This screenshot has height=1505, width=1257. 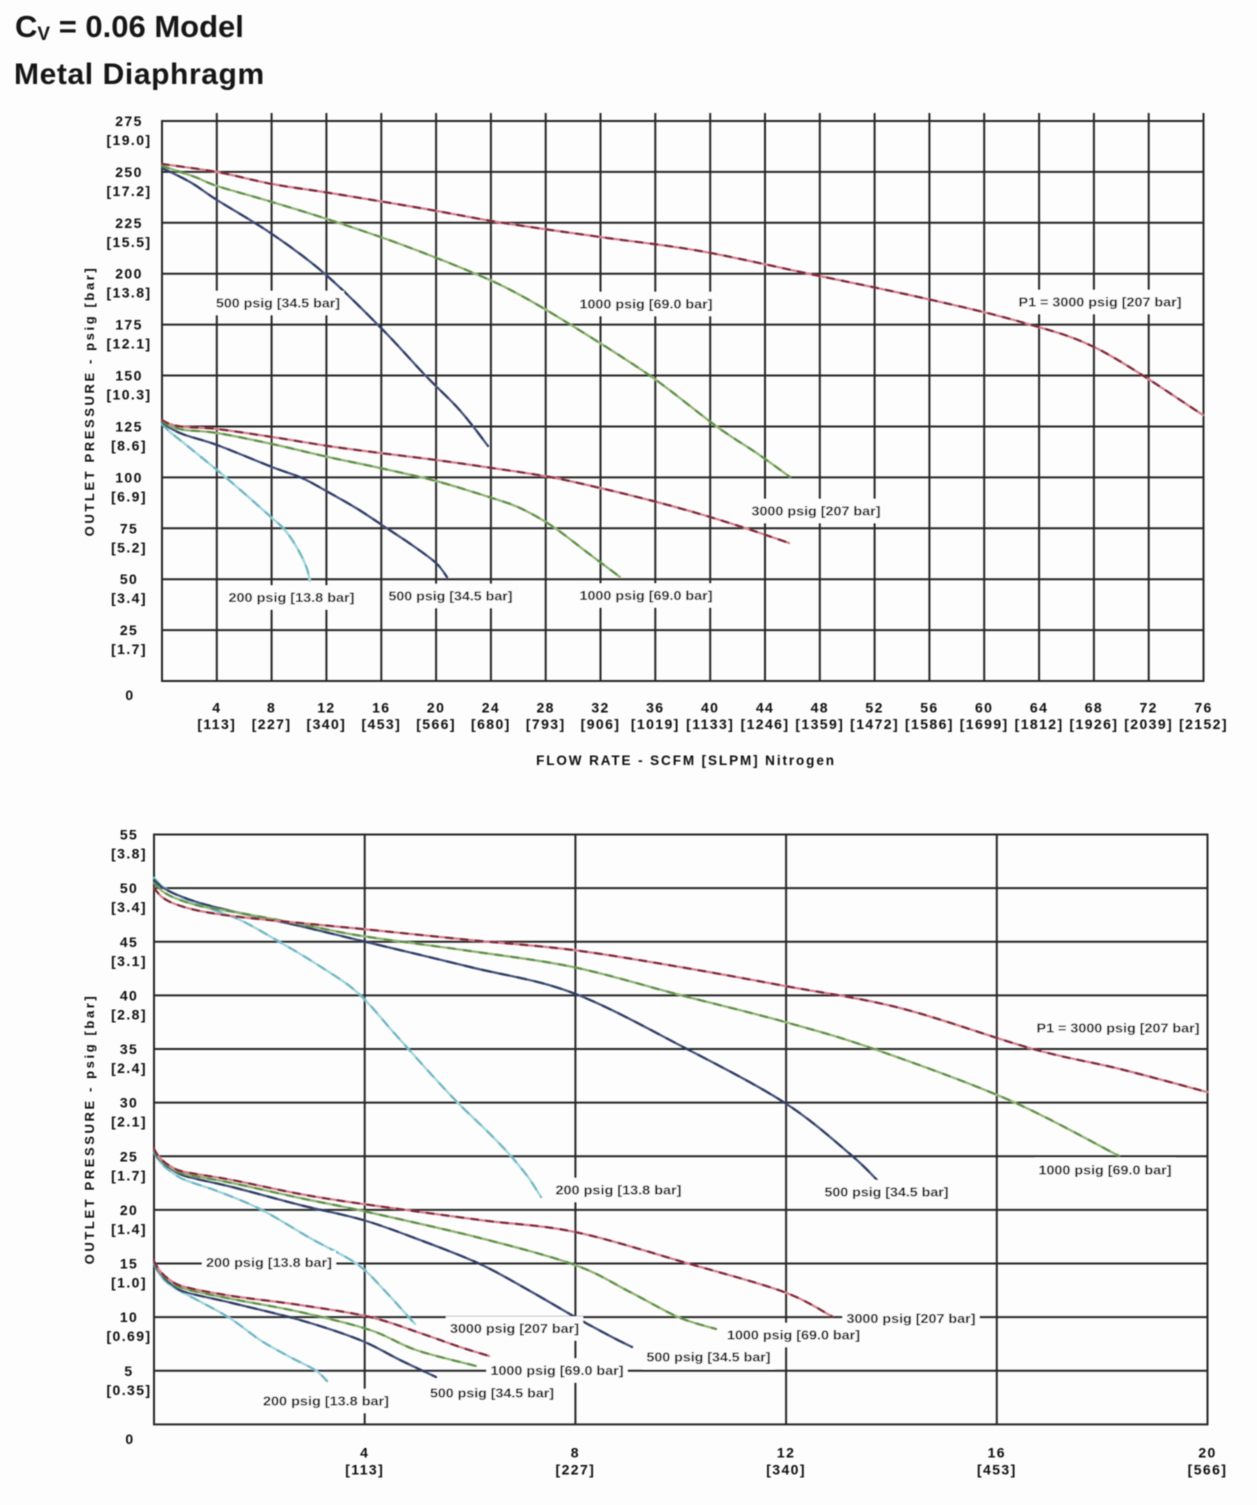 I want to click on svg-text: 76, so click(x=1203, y=708).